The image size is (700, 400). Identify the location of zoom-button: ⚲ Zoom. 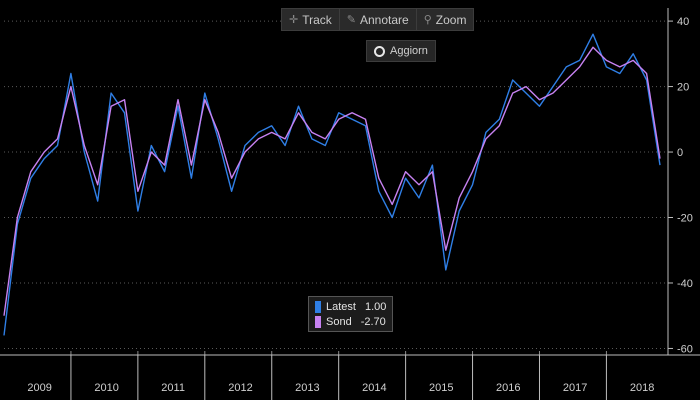
(445, 19).